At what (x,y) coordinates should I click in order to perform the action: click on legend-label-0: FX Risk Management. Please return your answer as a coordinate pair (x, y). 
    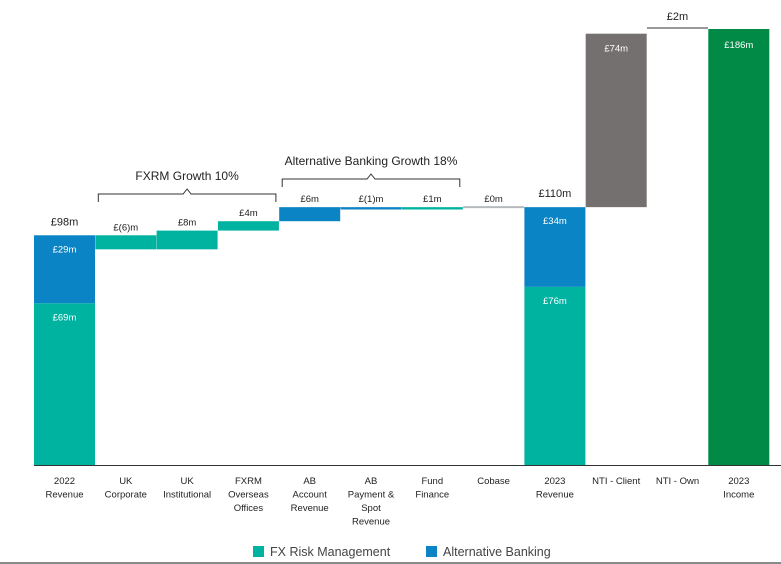
    Looking at the image, I should click on (330, 552).